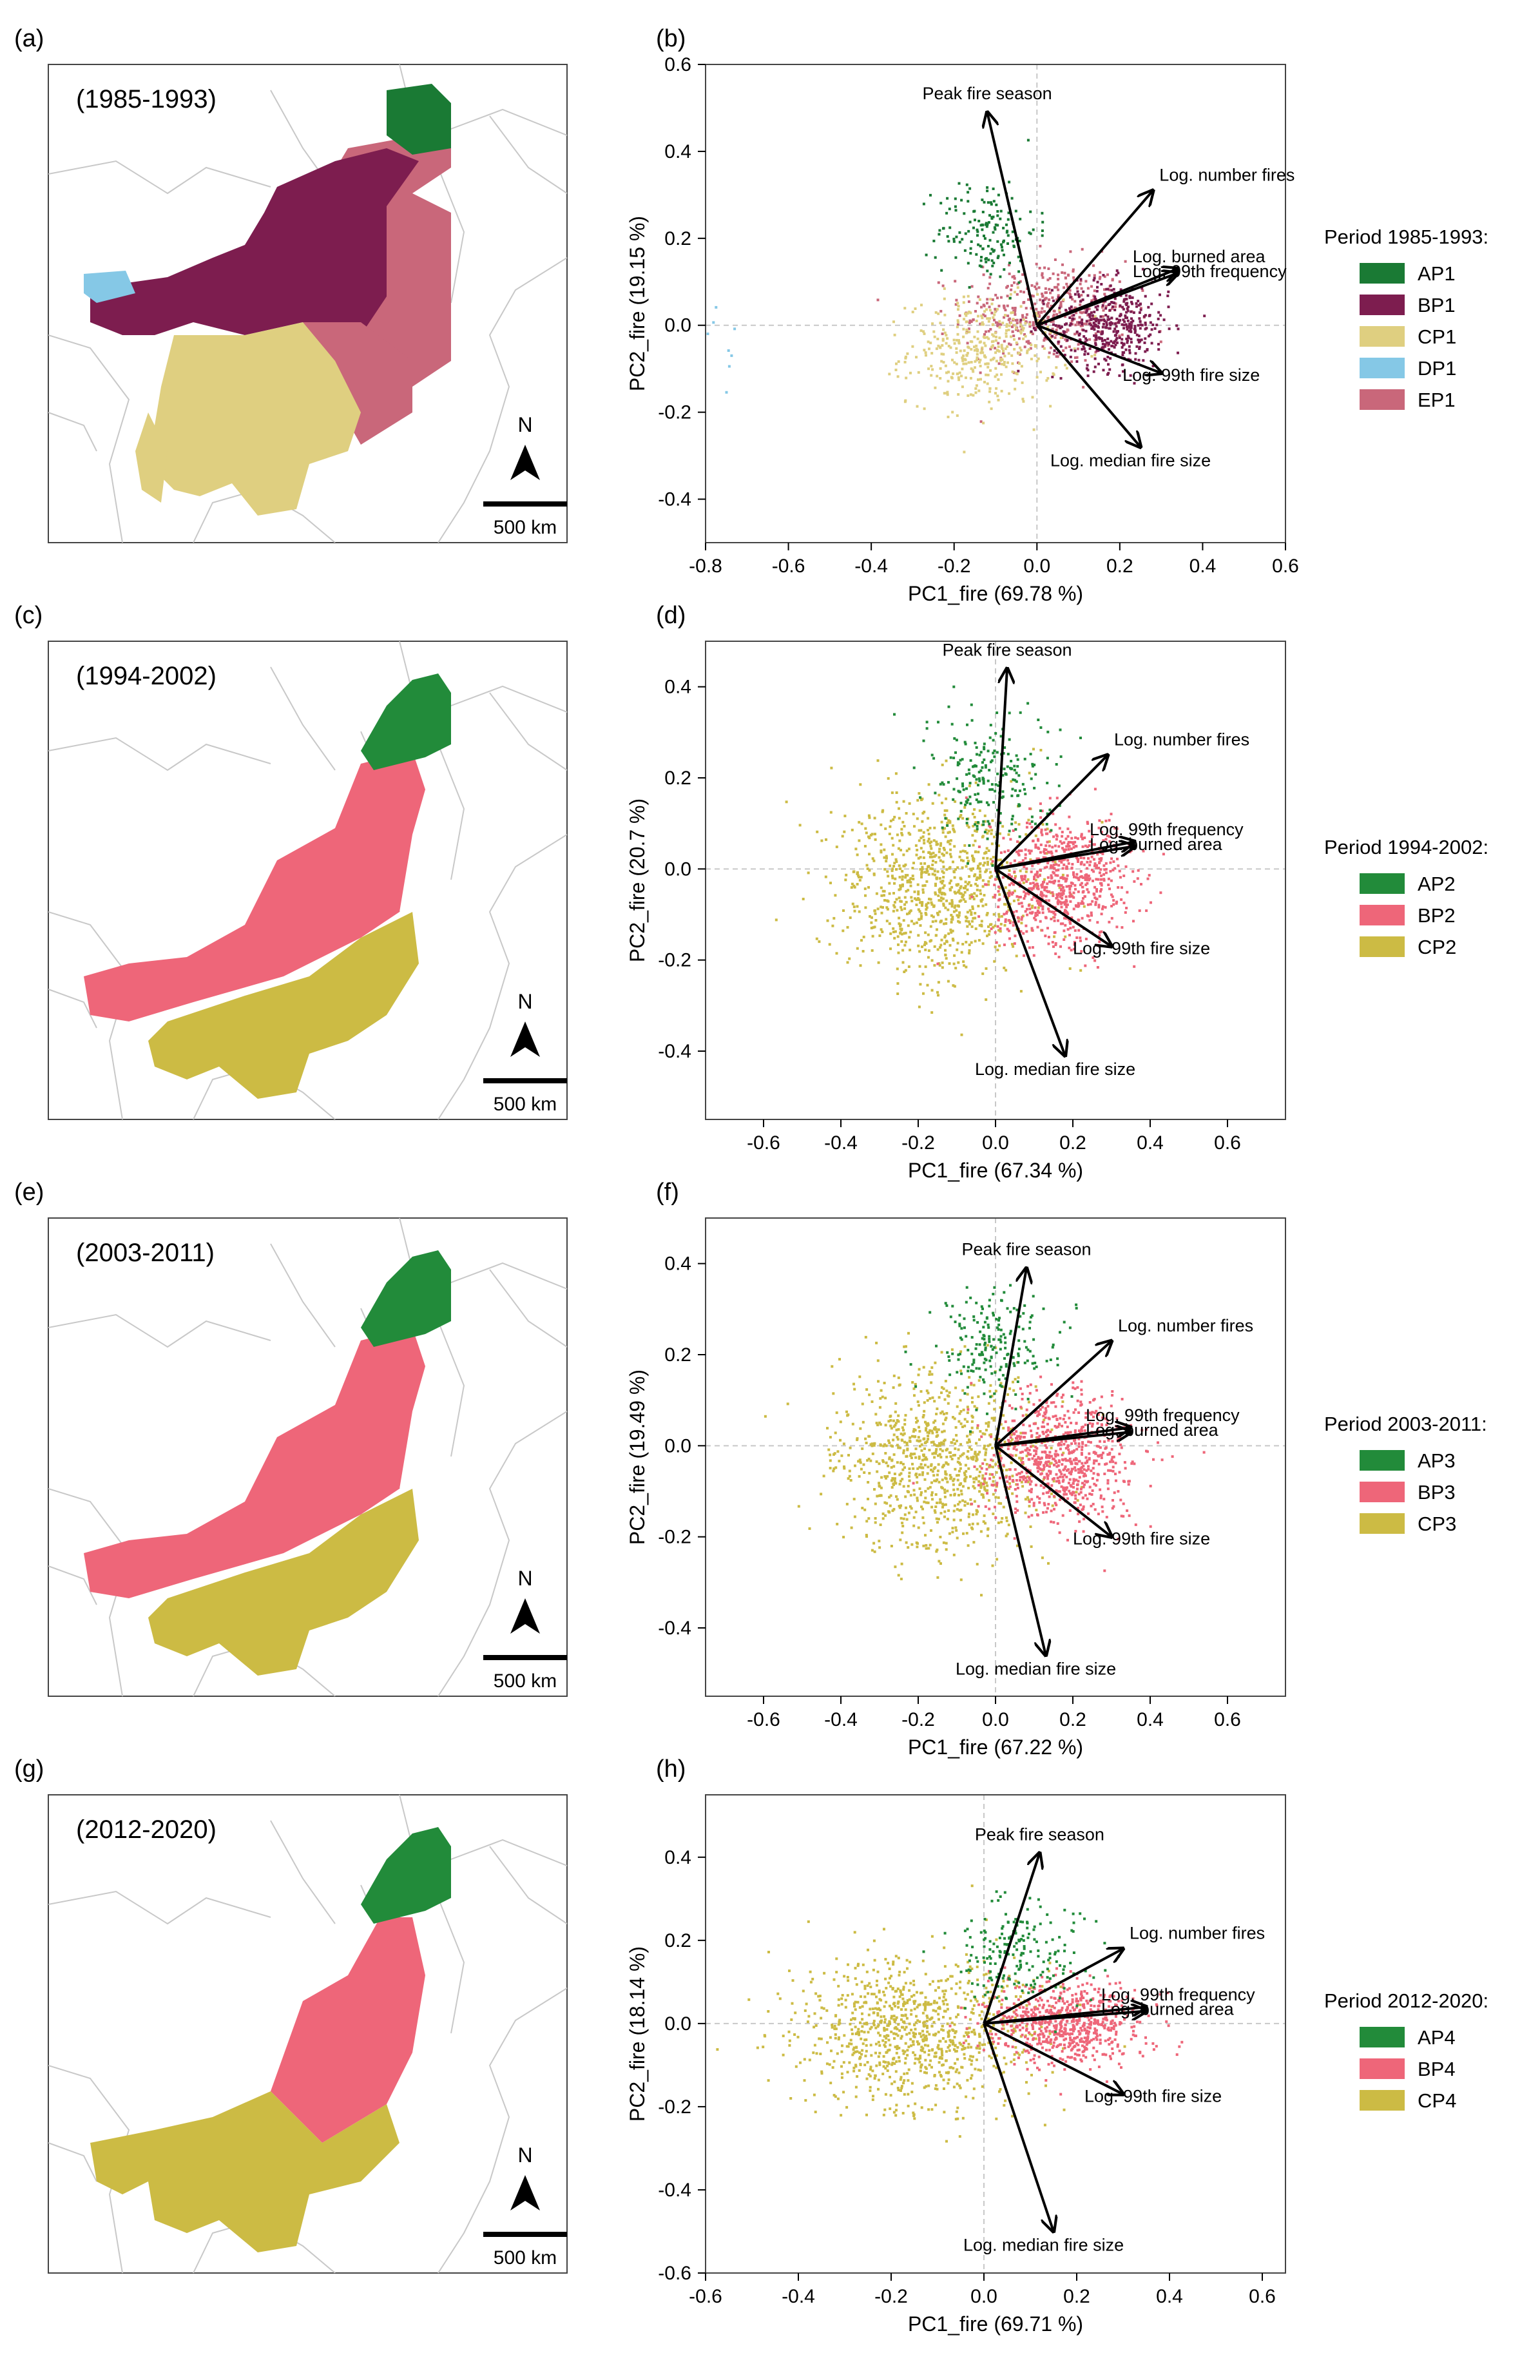 The height and width of the screenshot is (2380, 1540). Describe the element at coordinates (1053, 906) in the screenshot. I see `loading-arrow` at that location.